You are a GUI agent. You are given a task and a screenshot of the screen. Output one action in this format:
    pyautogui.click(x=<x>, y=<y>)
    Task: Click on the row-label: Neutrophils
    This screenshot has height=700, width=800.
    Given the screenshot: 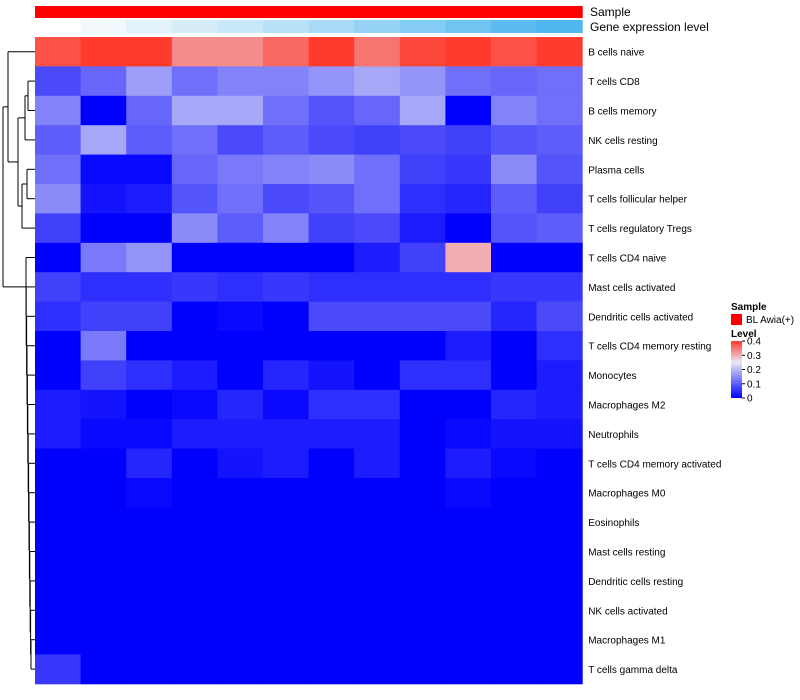 What is the action you would take?
    pyautogui.click(x=613, y=435)
    